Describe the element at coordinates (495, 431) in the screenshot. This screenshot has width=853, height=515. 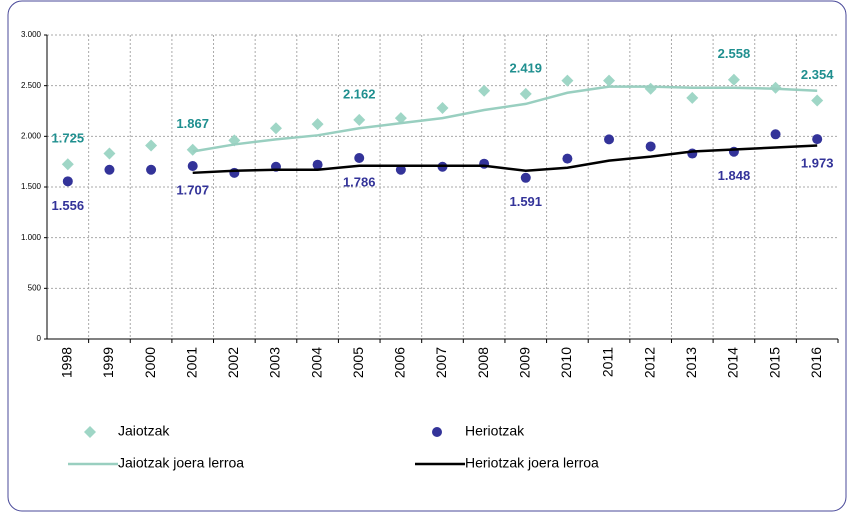
I see `legend-label: Heriotzak` at that location.